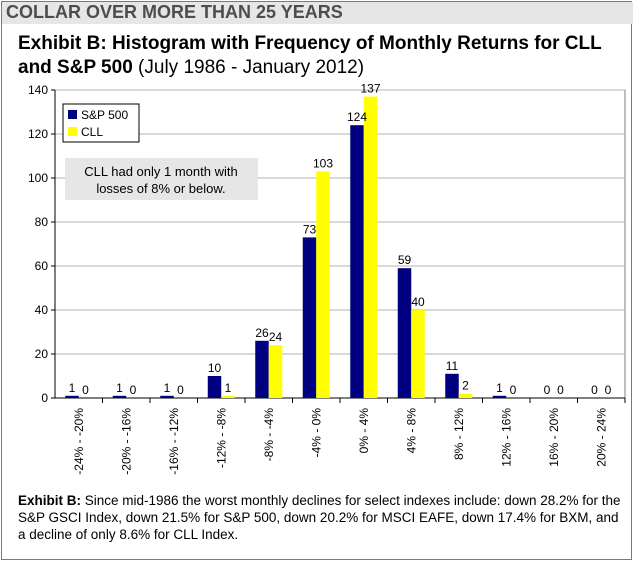  What do you see at coordinates (465, 386) in the screenshot?
I see `data-label-cll: 2` at bounding box center [465, 386].